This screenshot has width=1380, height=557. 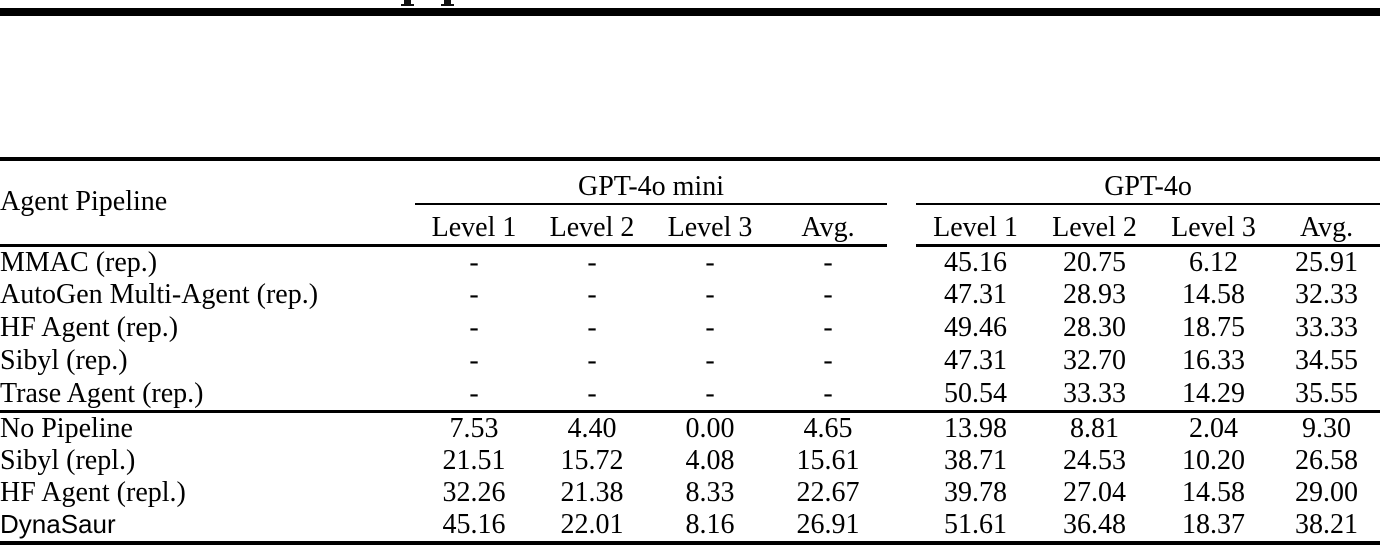 I want to click on value-cell: 39.78, so click(x=975, y=492).